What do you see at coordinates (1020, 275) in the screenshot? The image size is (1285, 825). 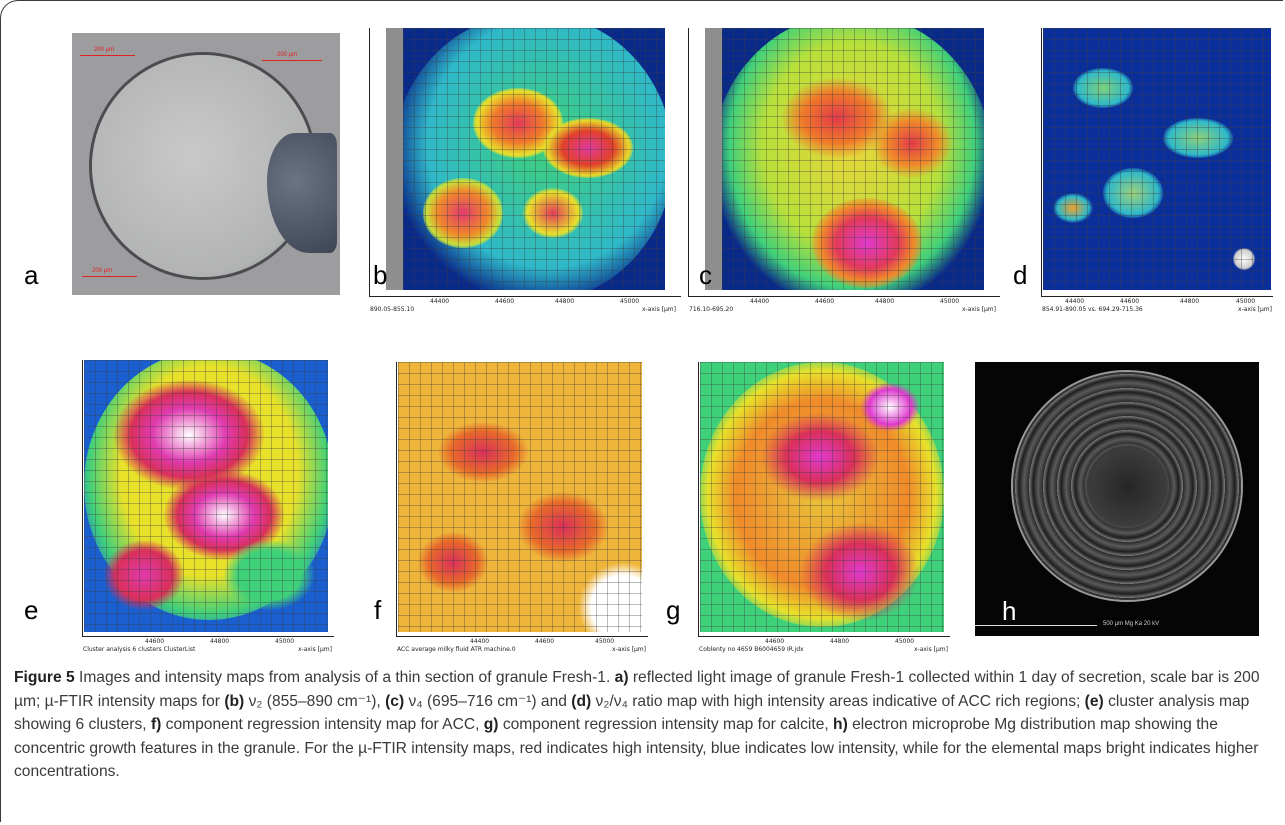 I see `panel-label-d: d` at bounding box center [1020, 275].